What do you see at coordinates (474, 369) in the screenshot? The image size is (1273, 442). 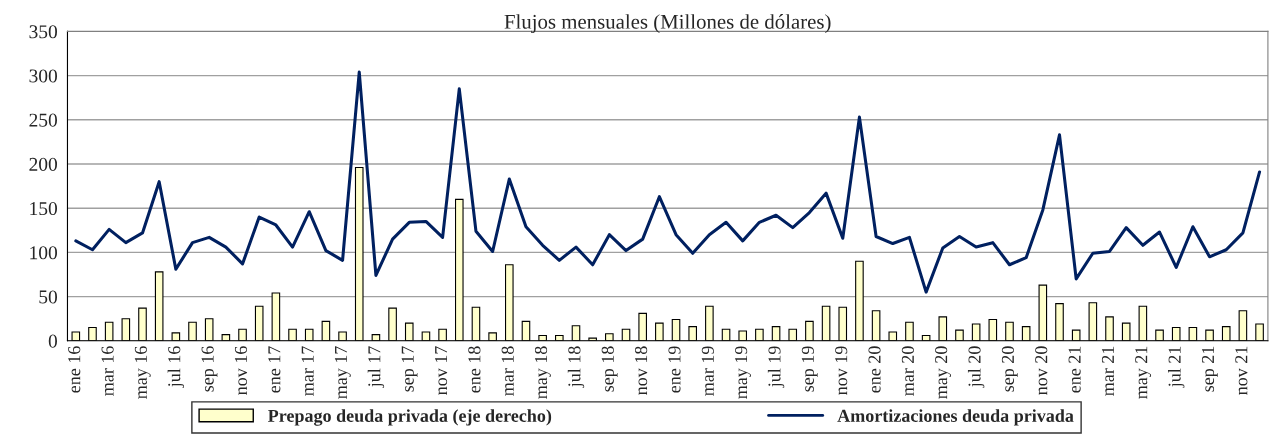 I see `x-tick-label: ene 18` at bounding box center [474, 369].